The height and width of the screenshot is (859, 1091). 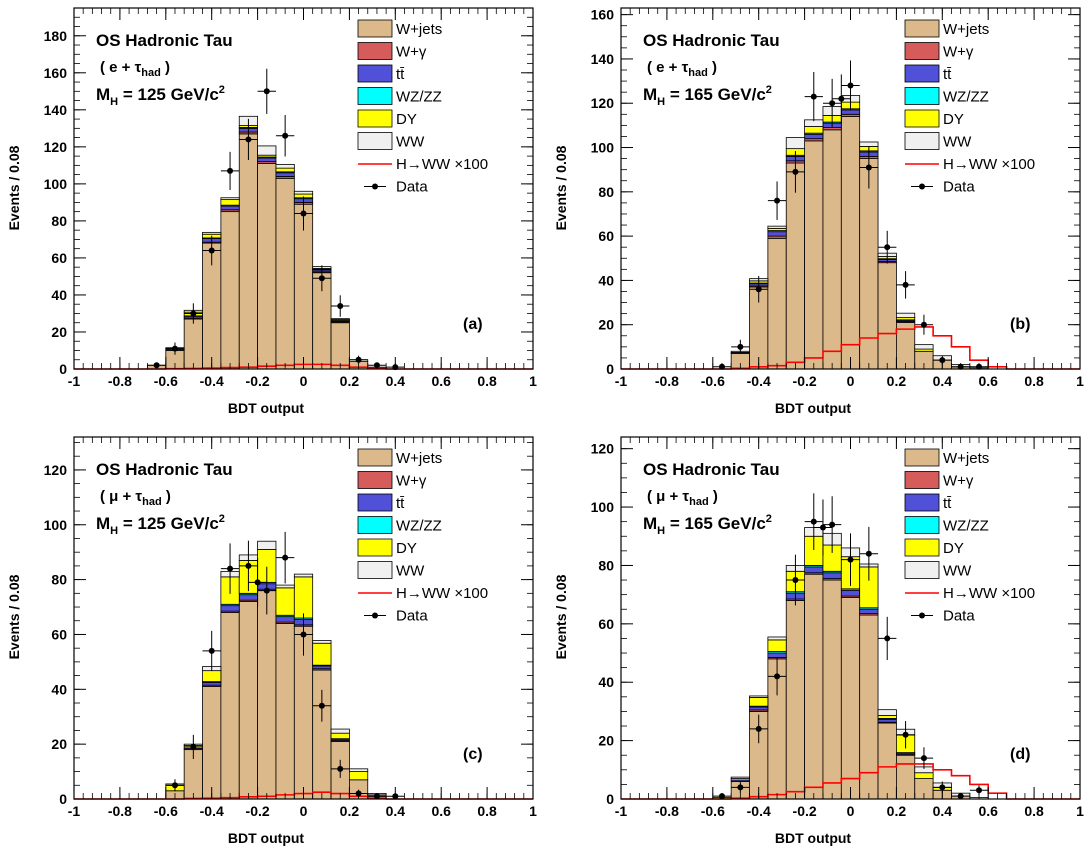 What do you see at coordinates (411, 52) in the screenshot?
I see `legend-wgamma-label: W+γ` at bounding box center [411, 52].